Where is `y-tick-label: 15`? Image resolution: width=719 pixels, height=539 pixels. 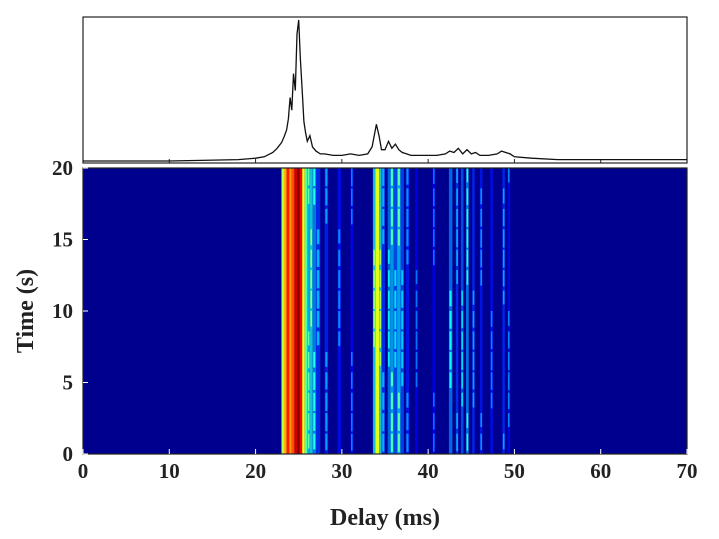 y-tick-label: 15 is located at coordinates (62, 240).